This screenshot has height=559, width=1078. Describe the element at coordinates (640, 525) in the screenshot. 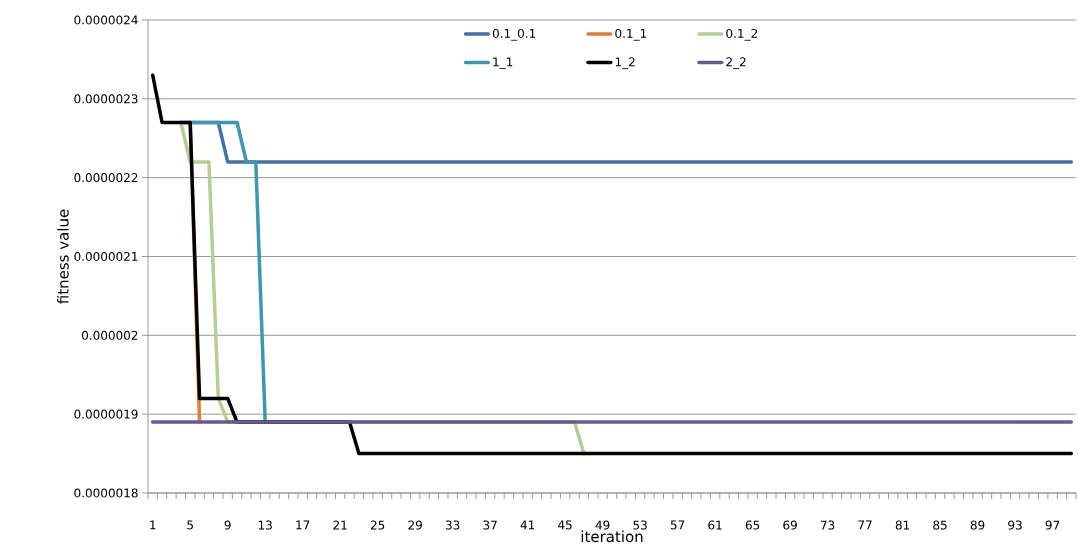

I see `x-tick-label: 53` at that location.